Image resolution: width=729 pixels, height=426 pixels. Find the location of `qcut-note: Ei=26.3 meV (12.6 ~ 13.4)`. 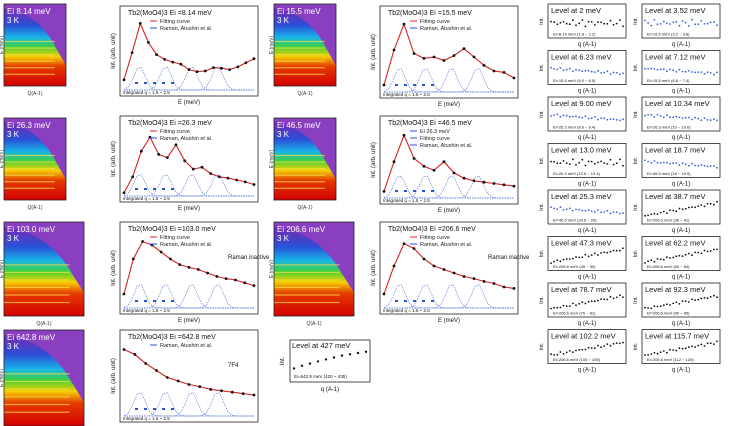

qcut-note: Ei=26.3 meV (12.6 ~ 13.4) is located at coordinates (577, 173).